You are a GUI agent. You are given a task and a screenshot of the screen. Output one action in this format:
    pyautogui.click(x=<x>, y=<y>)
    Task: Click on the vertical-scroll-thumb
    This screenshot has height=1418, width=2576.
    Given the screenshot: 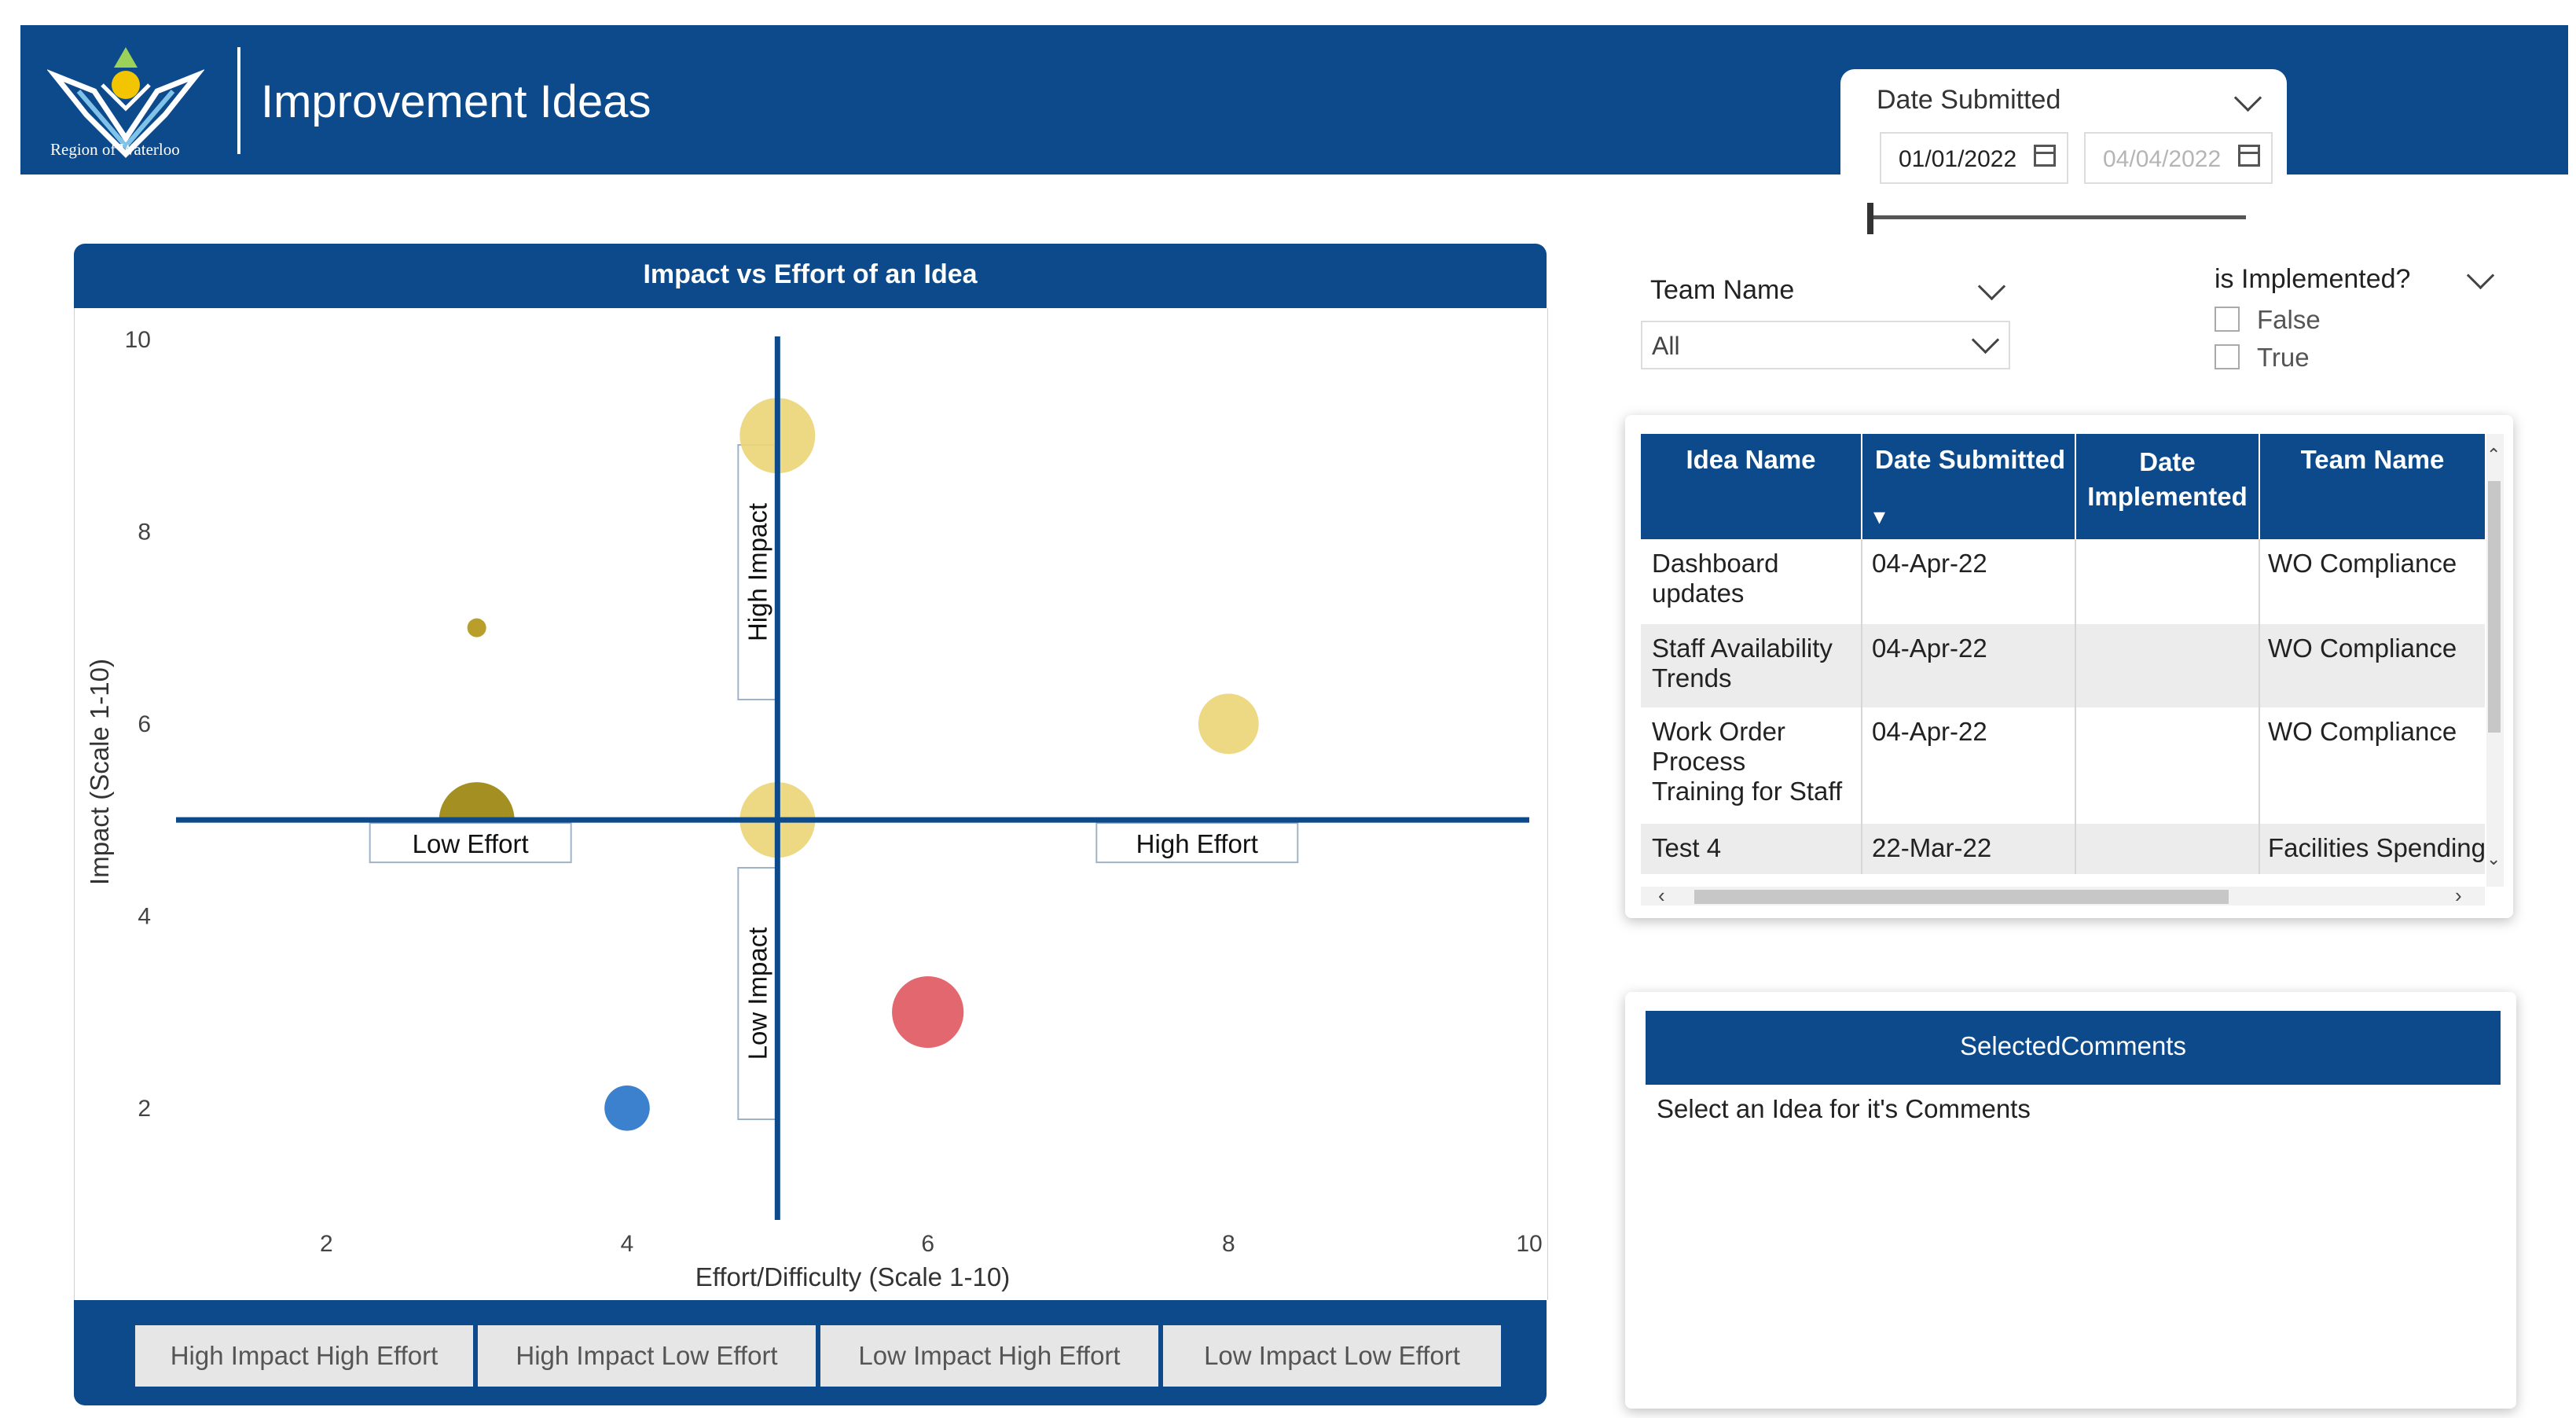 What is the action you would take?
    pyautogui.click(x=2494, y=607)
    